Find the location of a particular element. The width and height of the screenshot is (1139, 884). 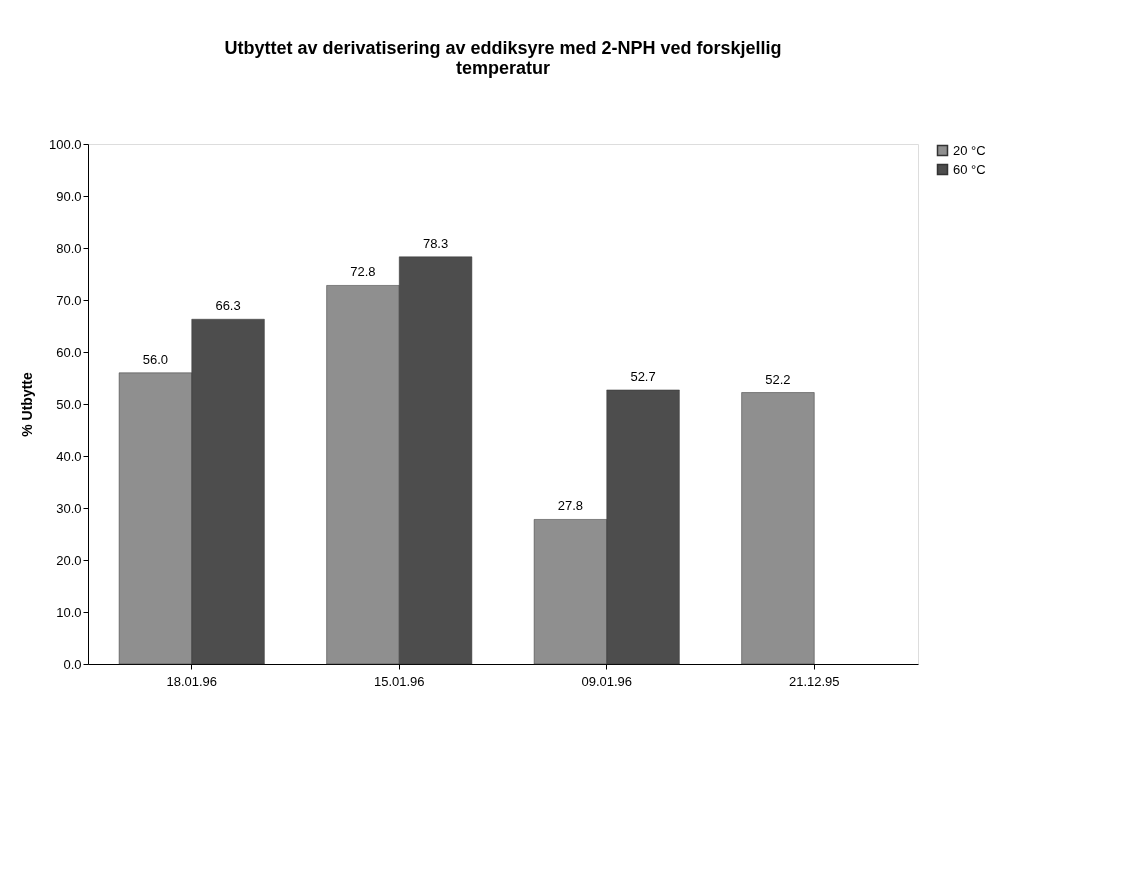

x-tick-label: 09.01.96 is located at coordinates (607, 681).